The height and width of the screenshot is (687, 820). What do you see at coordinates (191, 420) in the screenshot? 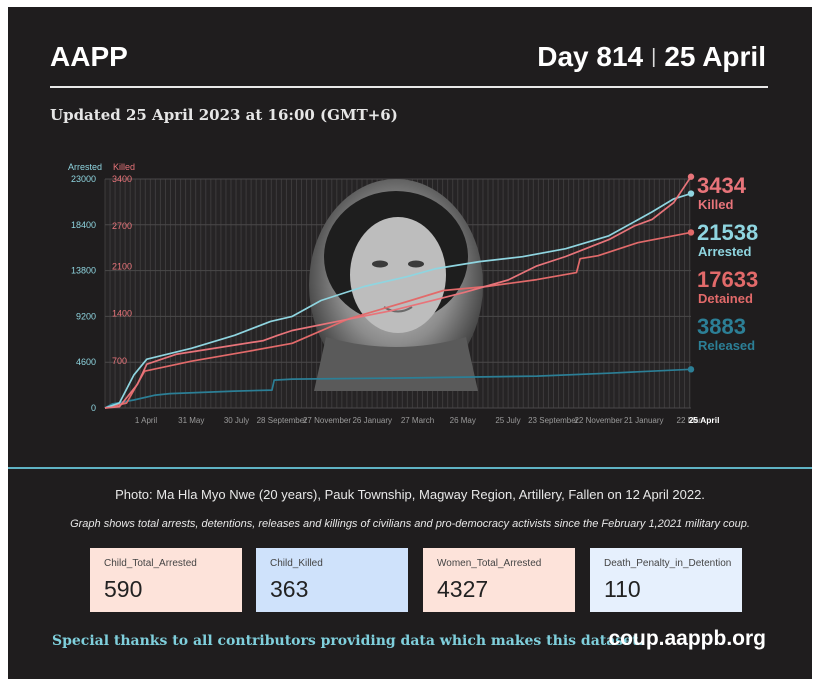
I see `x-tick-label: 31 May` at bounding box center [191, 420].